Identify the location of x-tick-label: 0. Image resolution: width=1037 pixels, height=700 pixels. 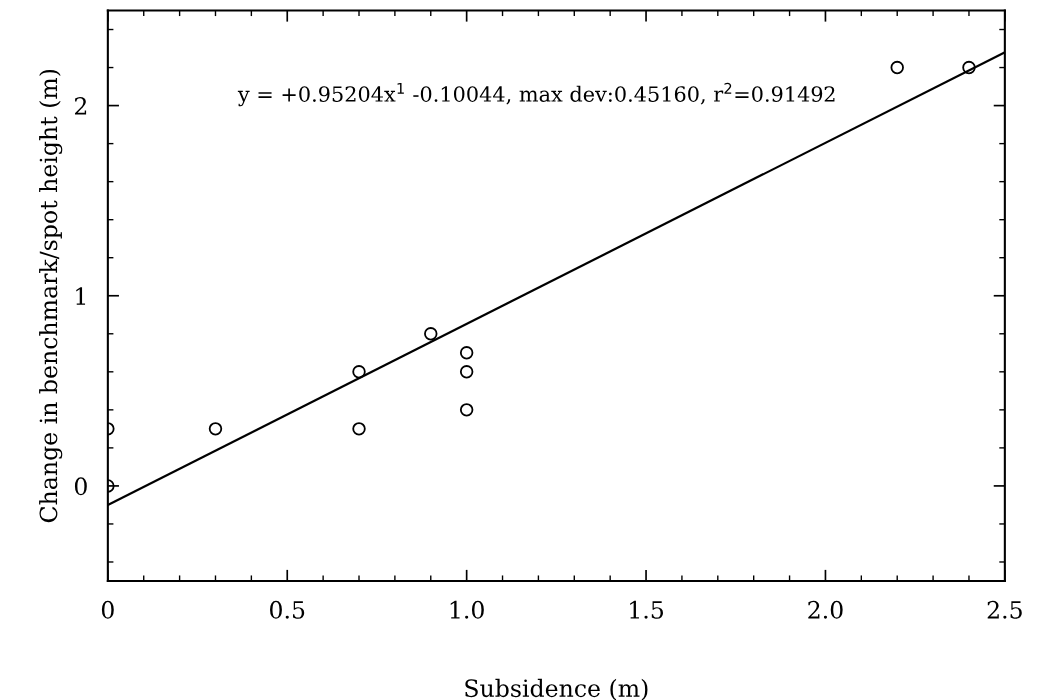
(107, 609).